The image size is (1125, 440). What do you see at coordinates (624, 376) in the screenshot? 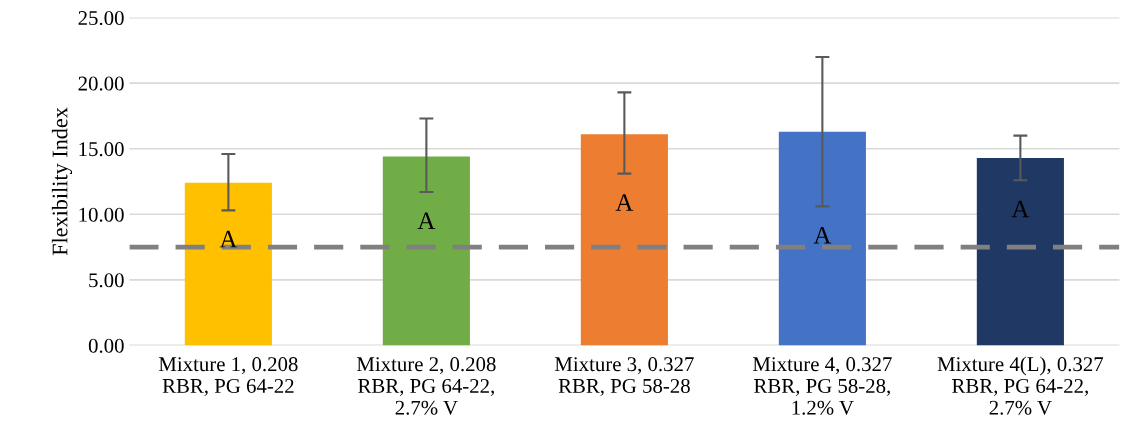
I see `x-tick-label: Mixture 3, 0.327 RBR, PG 58-28` at bounding box center [624, 376].